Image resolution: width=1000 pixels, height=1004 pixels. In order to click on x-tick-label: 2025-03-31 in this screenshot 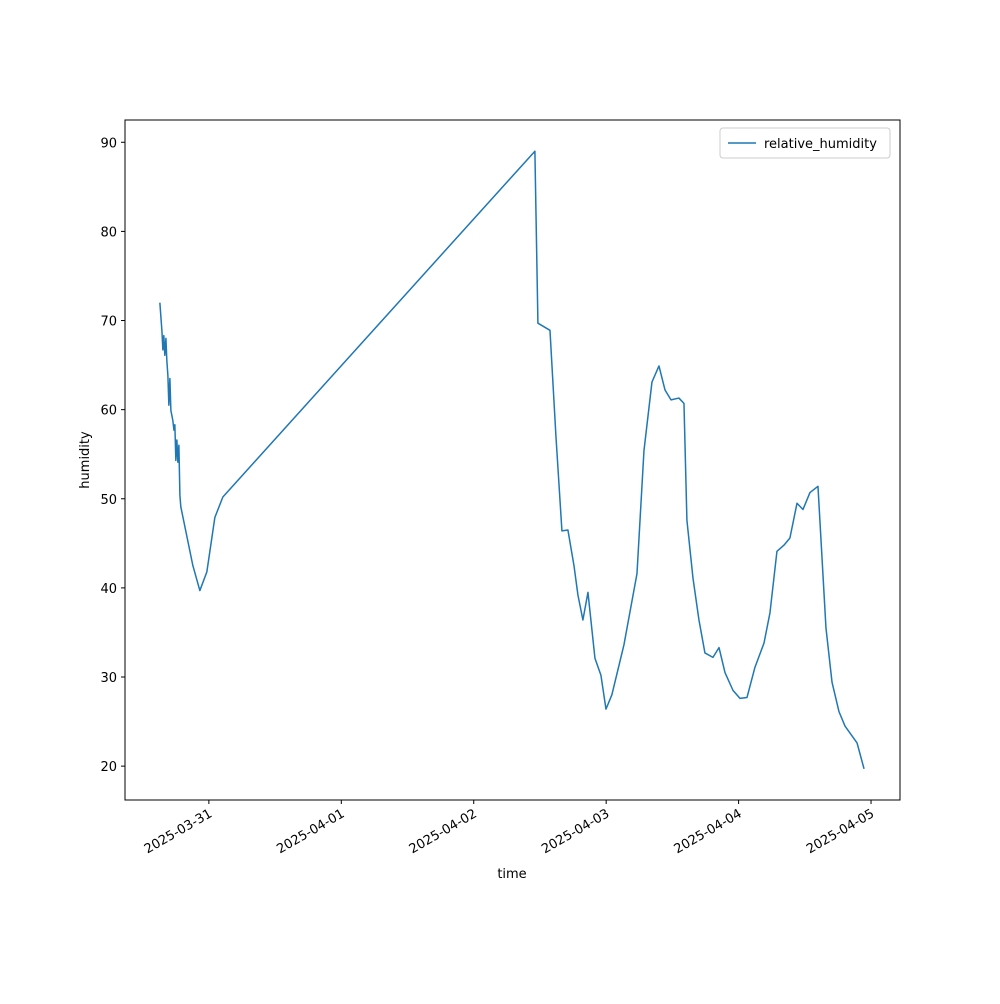, I will do `click(178, 831)`.